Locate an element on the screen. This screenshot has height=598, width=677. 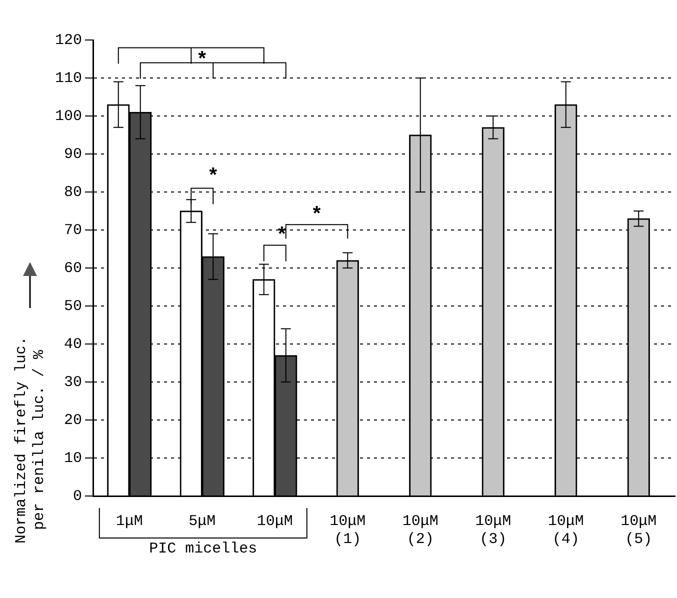
y-tick-label: 60 is located at coordinates (73, 268).